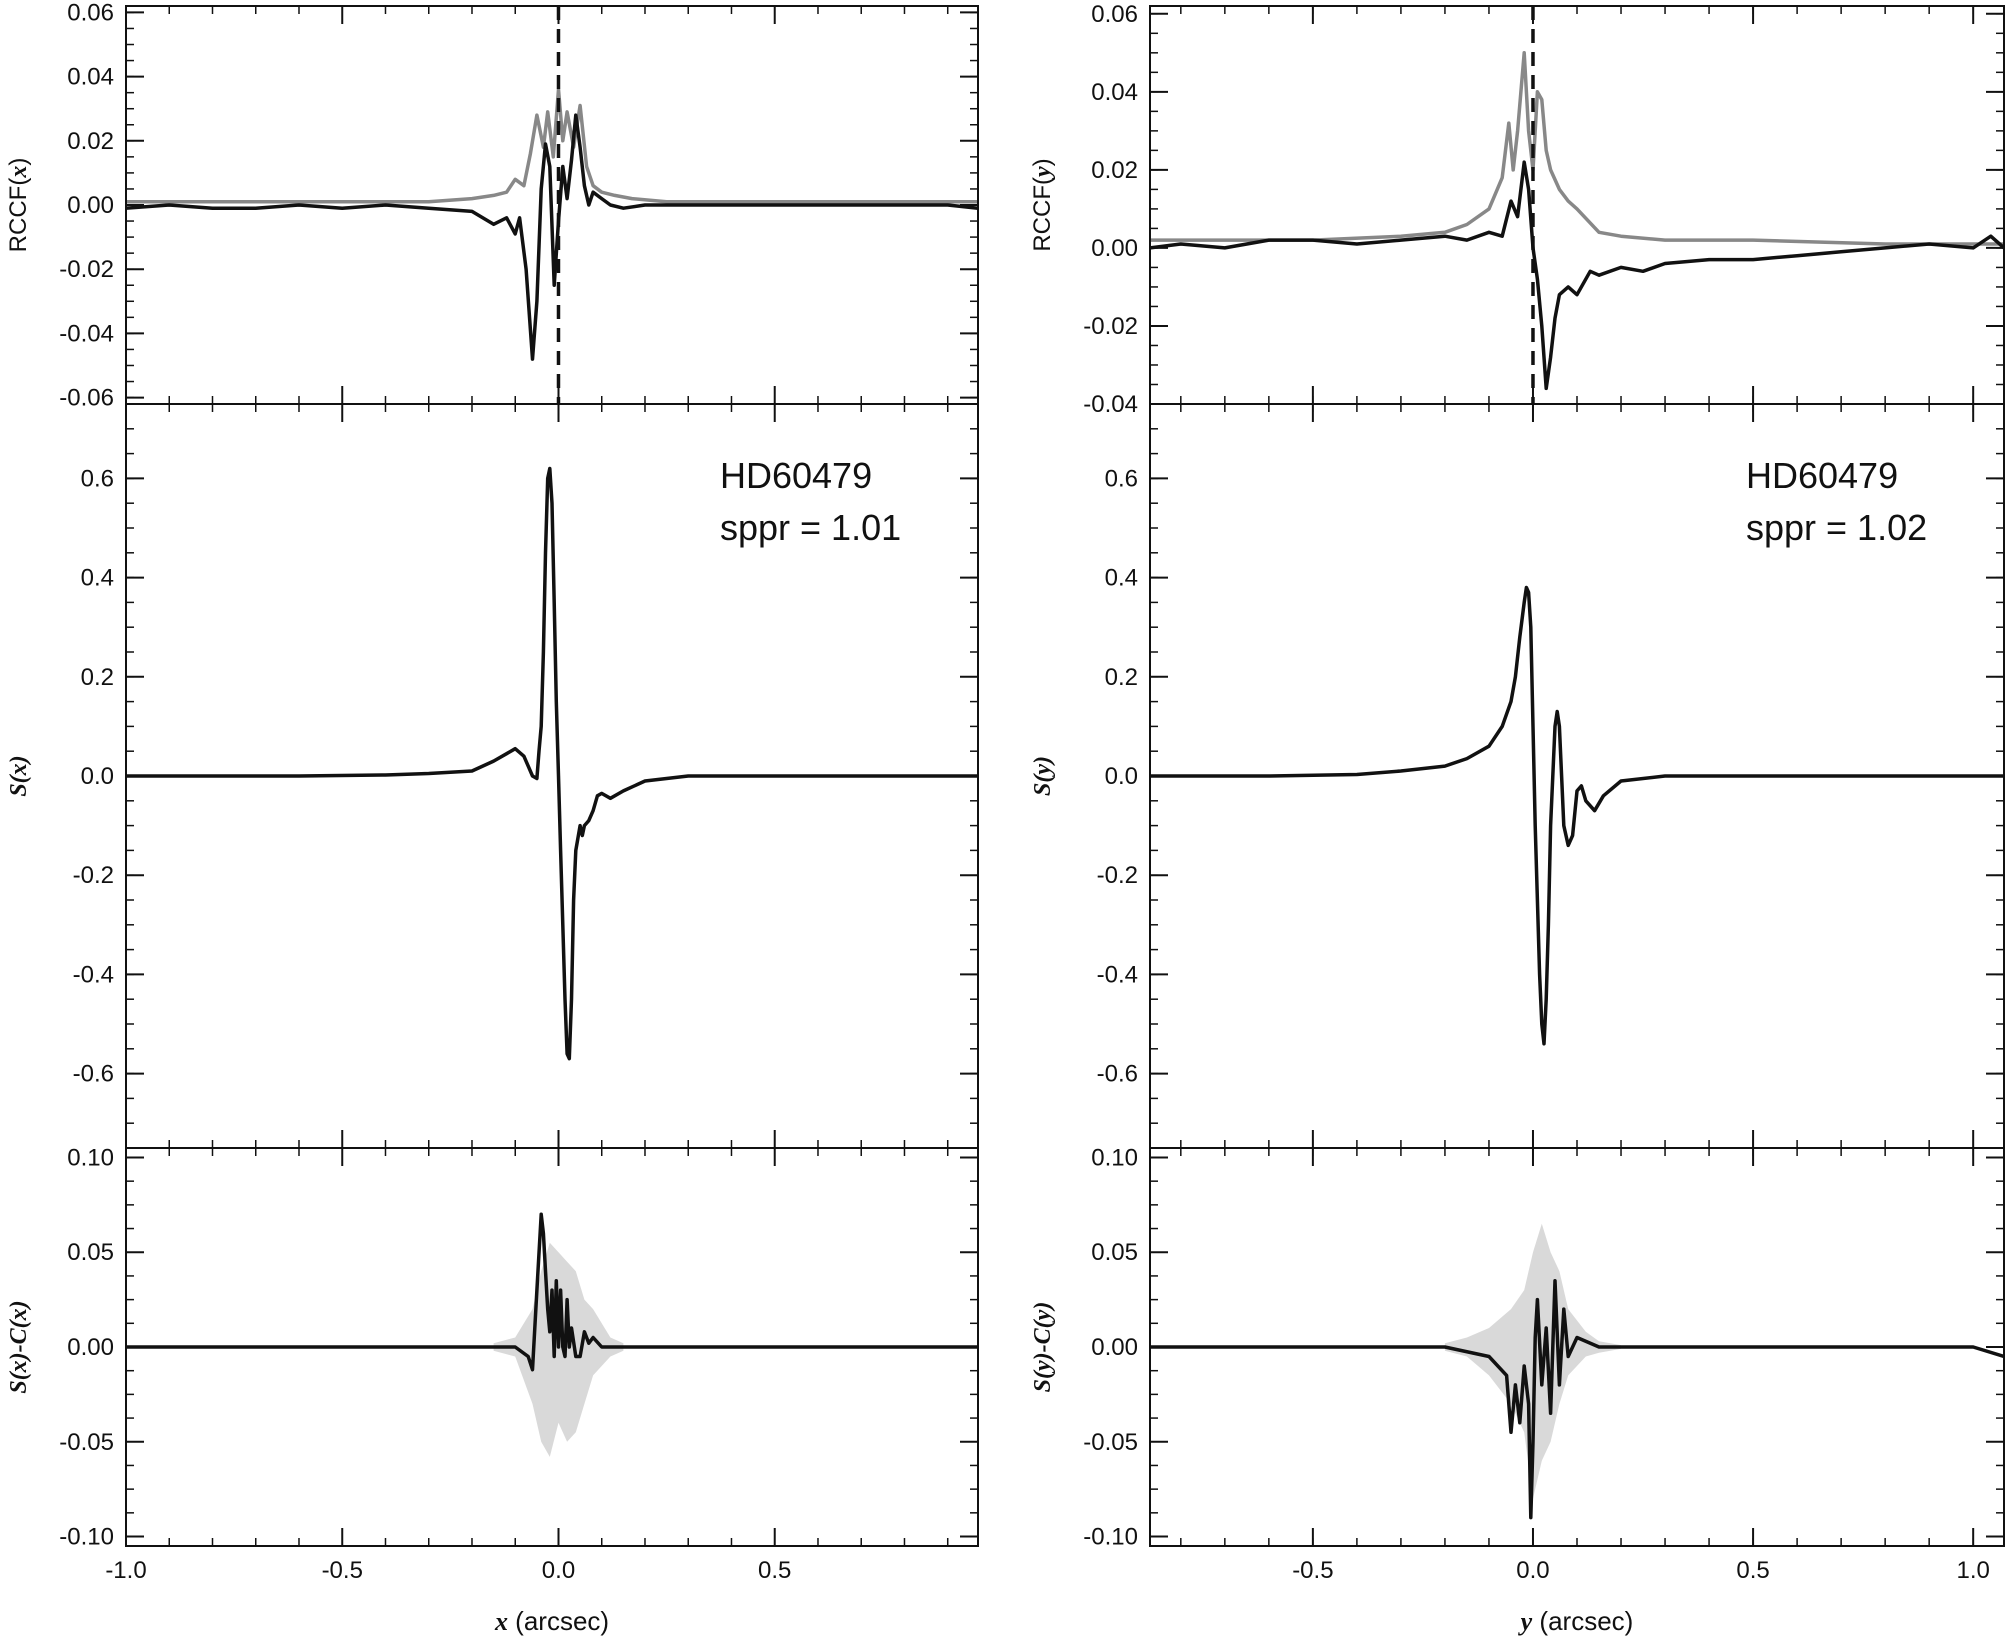 The height and width of the screenshot is (1639, 2007). I want to click on x-tick-label: 1.0, so click(1972, 1570).